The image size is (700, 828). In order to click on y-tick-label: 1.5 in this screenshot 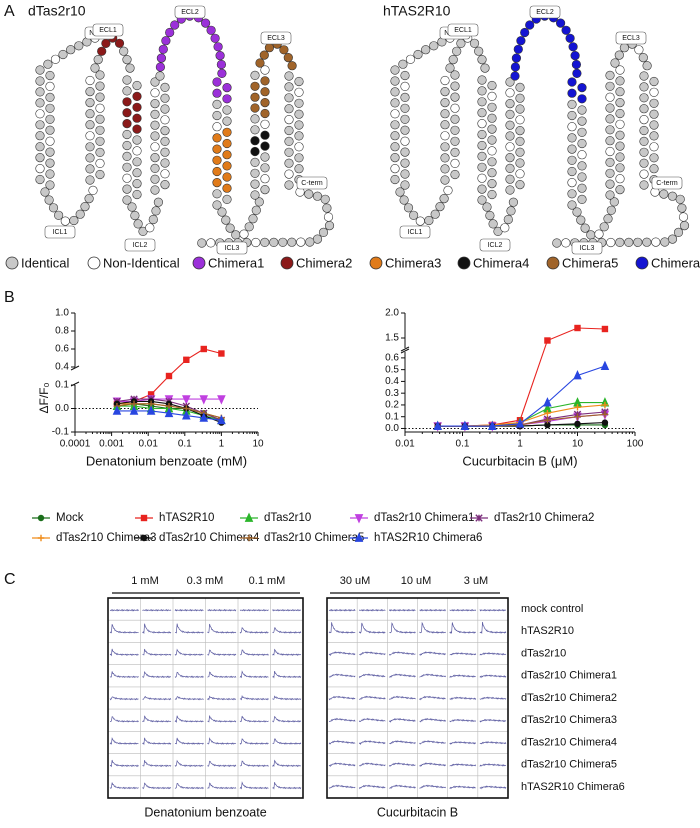, I will do `click(392, 338)`.